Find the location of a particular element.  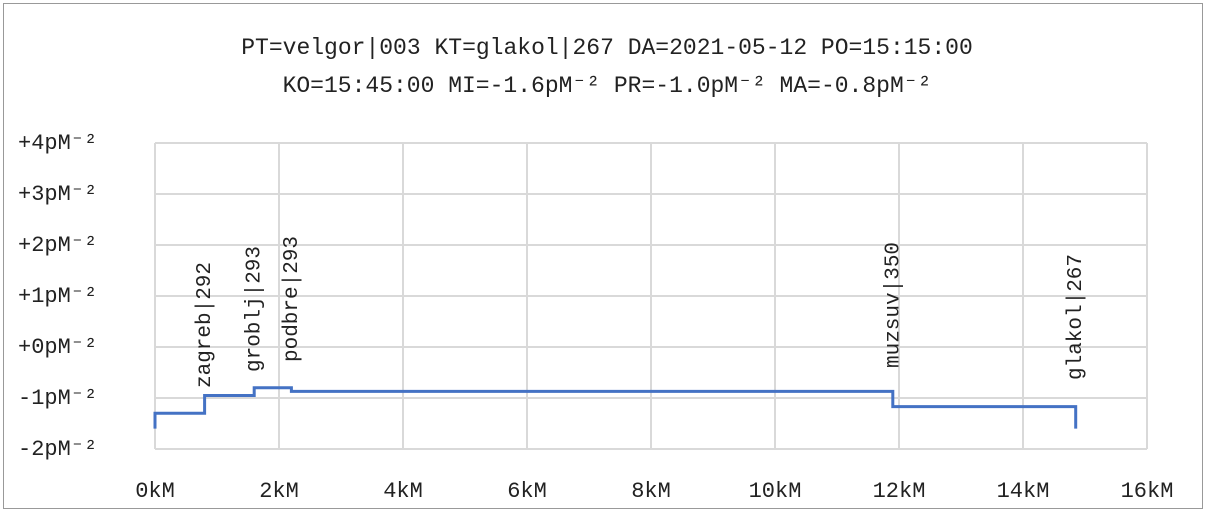

y-tick-label: +2pM⁻² is located at coordinates (57, 245).